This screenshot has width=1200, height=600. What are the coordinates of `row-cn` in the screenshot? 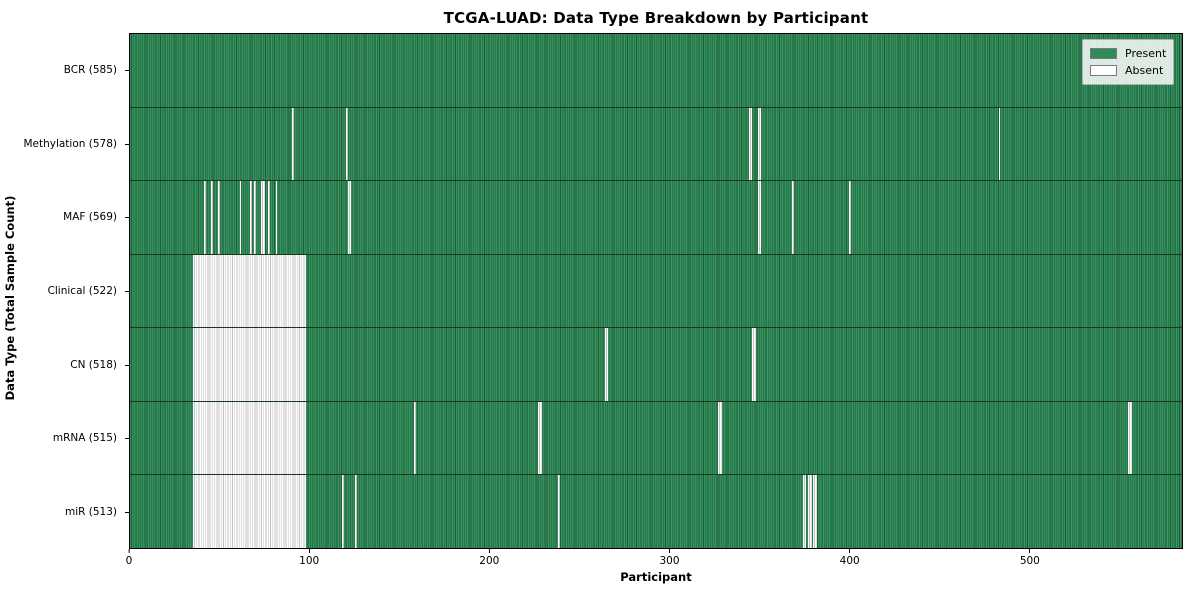 It's located at (656, 365).